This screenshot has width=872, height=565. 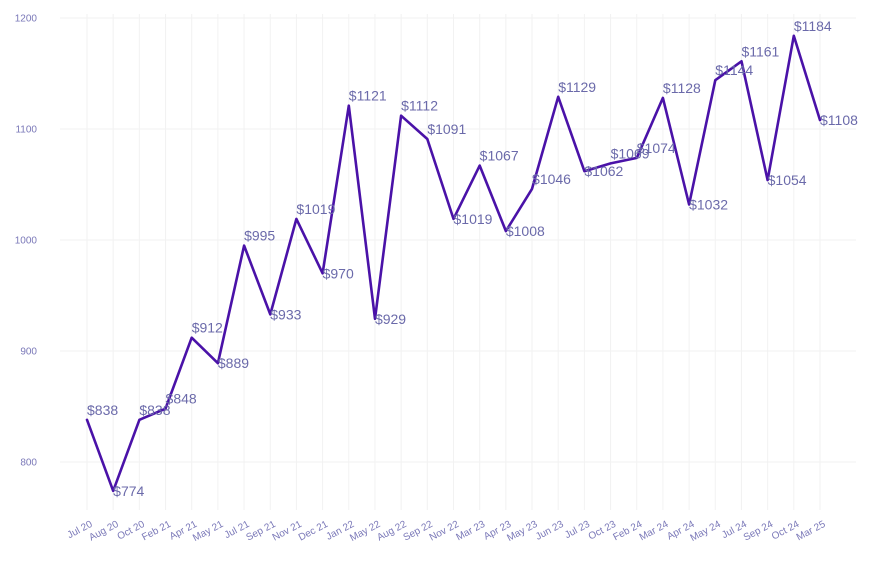 I want to click on y-axis: 800 900 1000 1100 1200, so click(x=26, y=241).